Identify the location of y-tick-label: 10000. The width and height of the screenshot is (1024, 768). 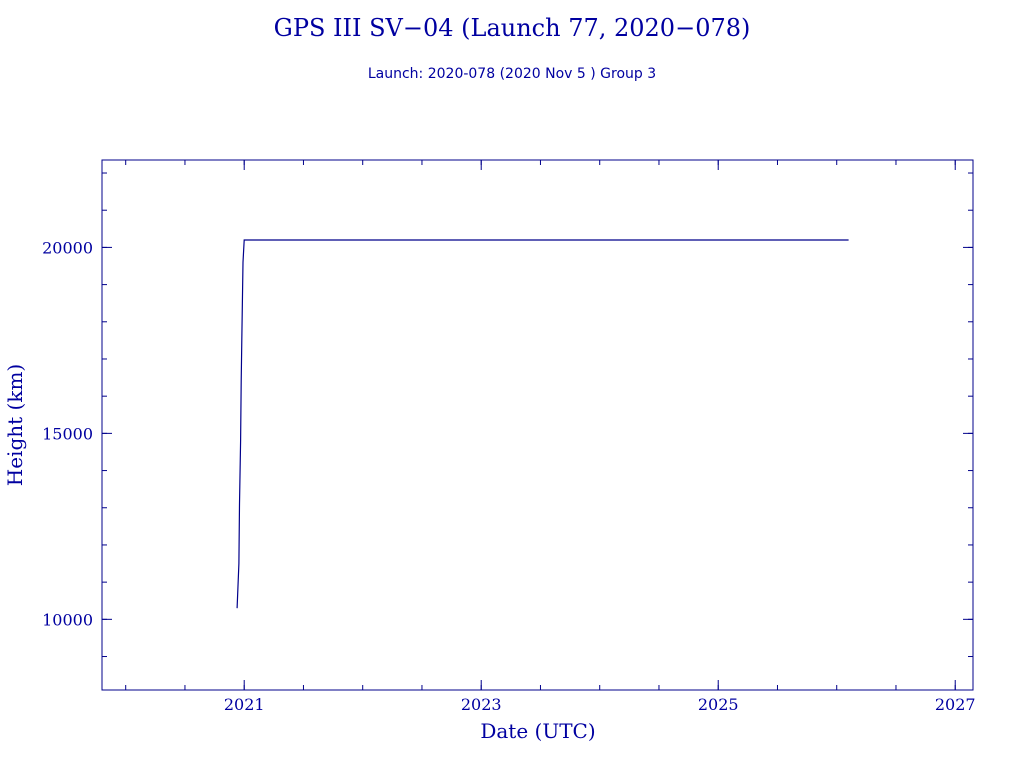
(67, 619).